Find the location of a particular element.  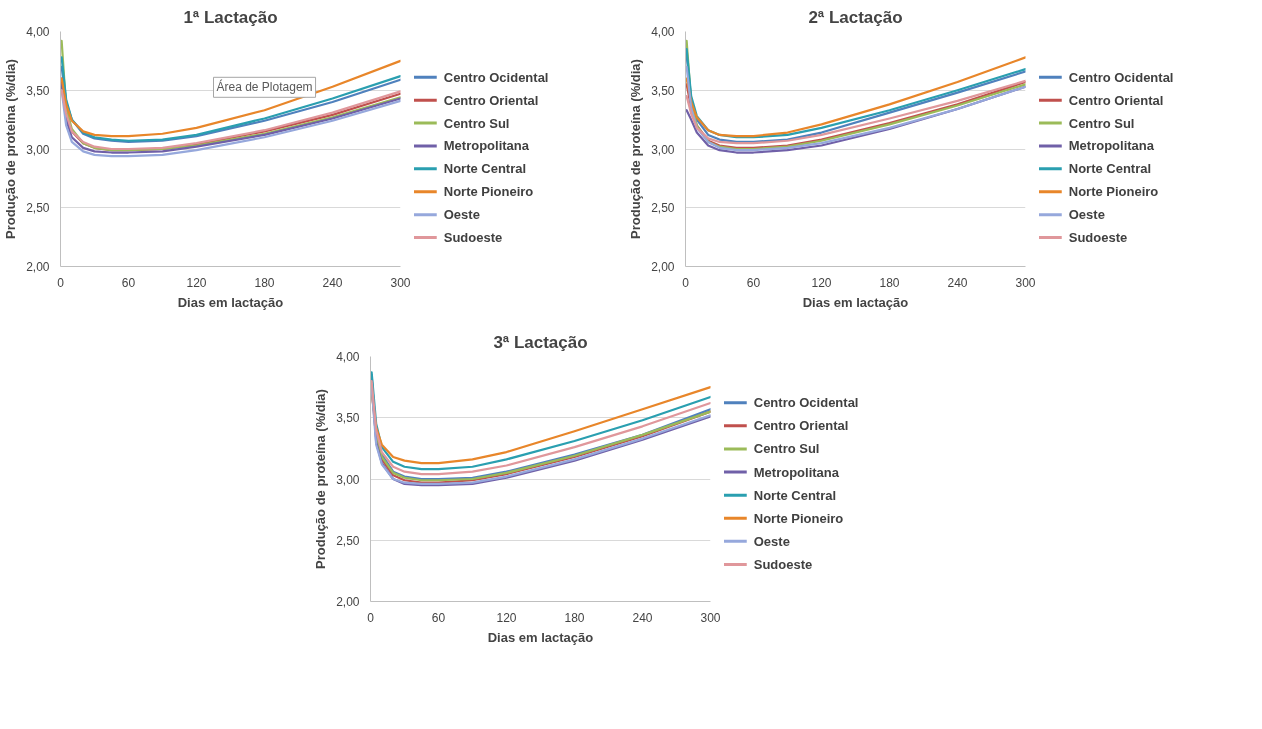

chart-title: 2ª Lactação is located at coordinates (855, 17).